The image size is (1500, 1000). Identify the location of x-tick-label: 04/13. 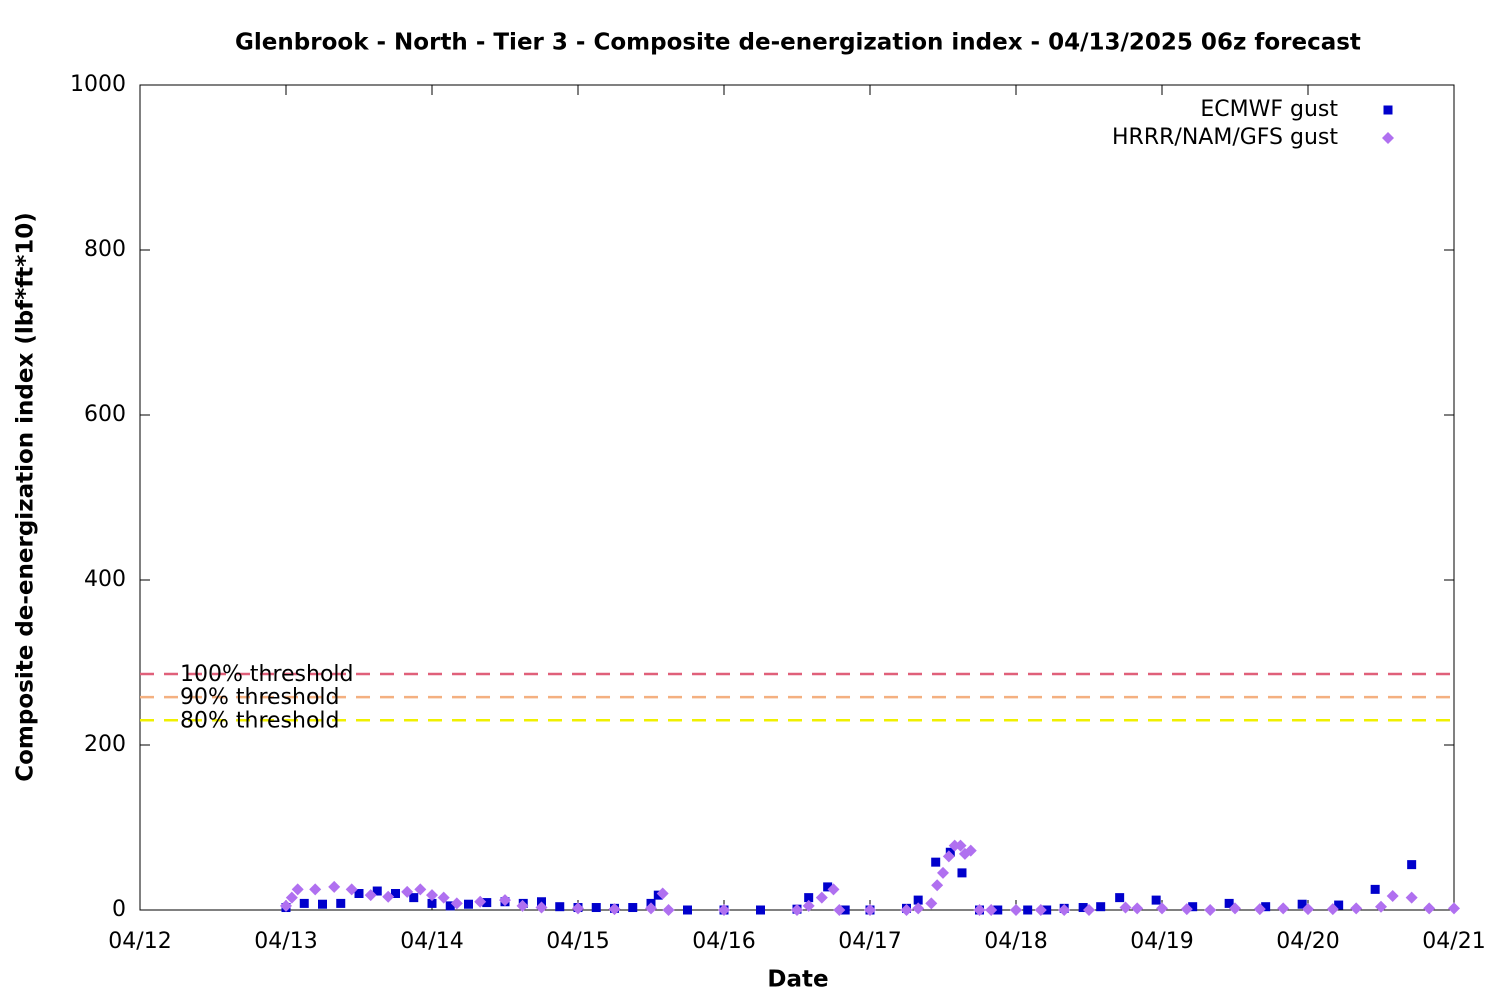
(285, 941).